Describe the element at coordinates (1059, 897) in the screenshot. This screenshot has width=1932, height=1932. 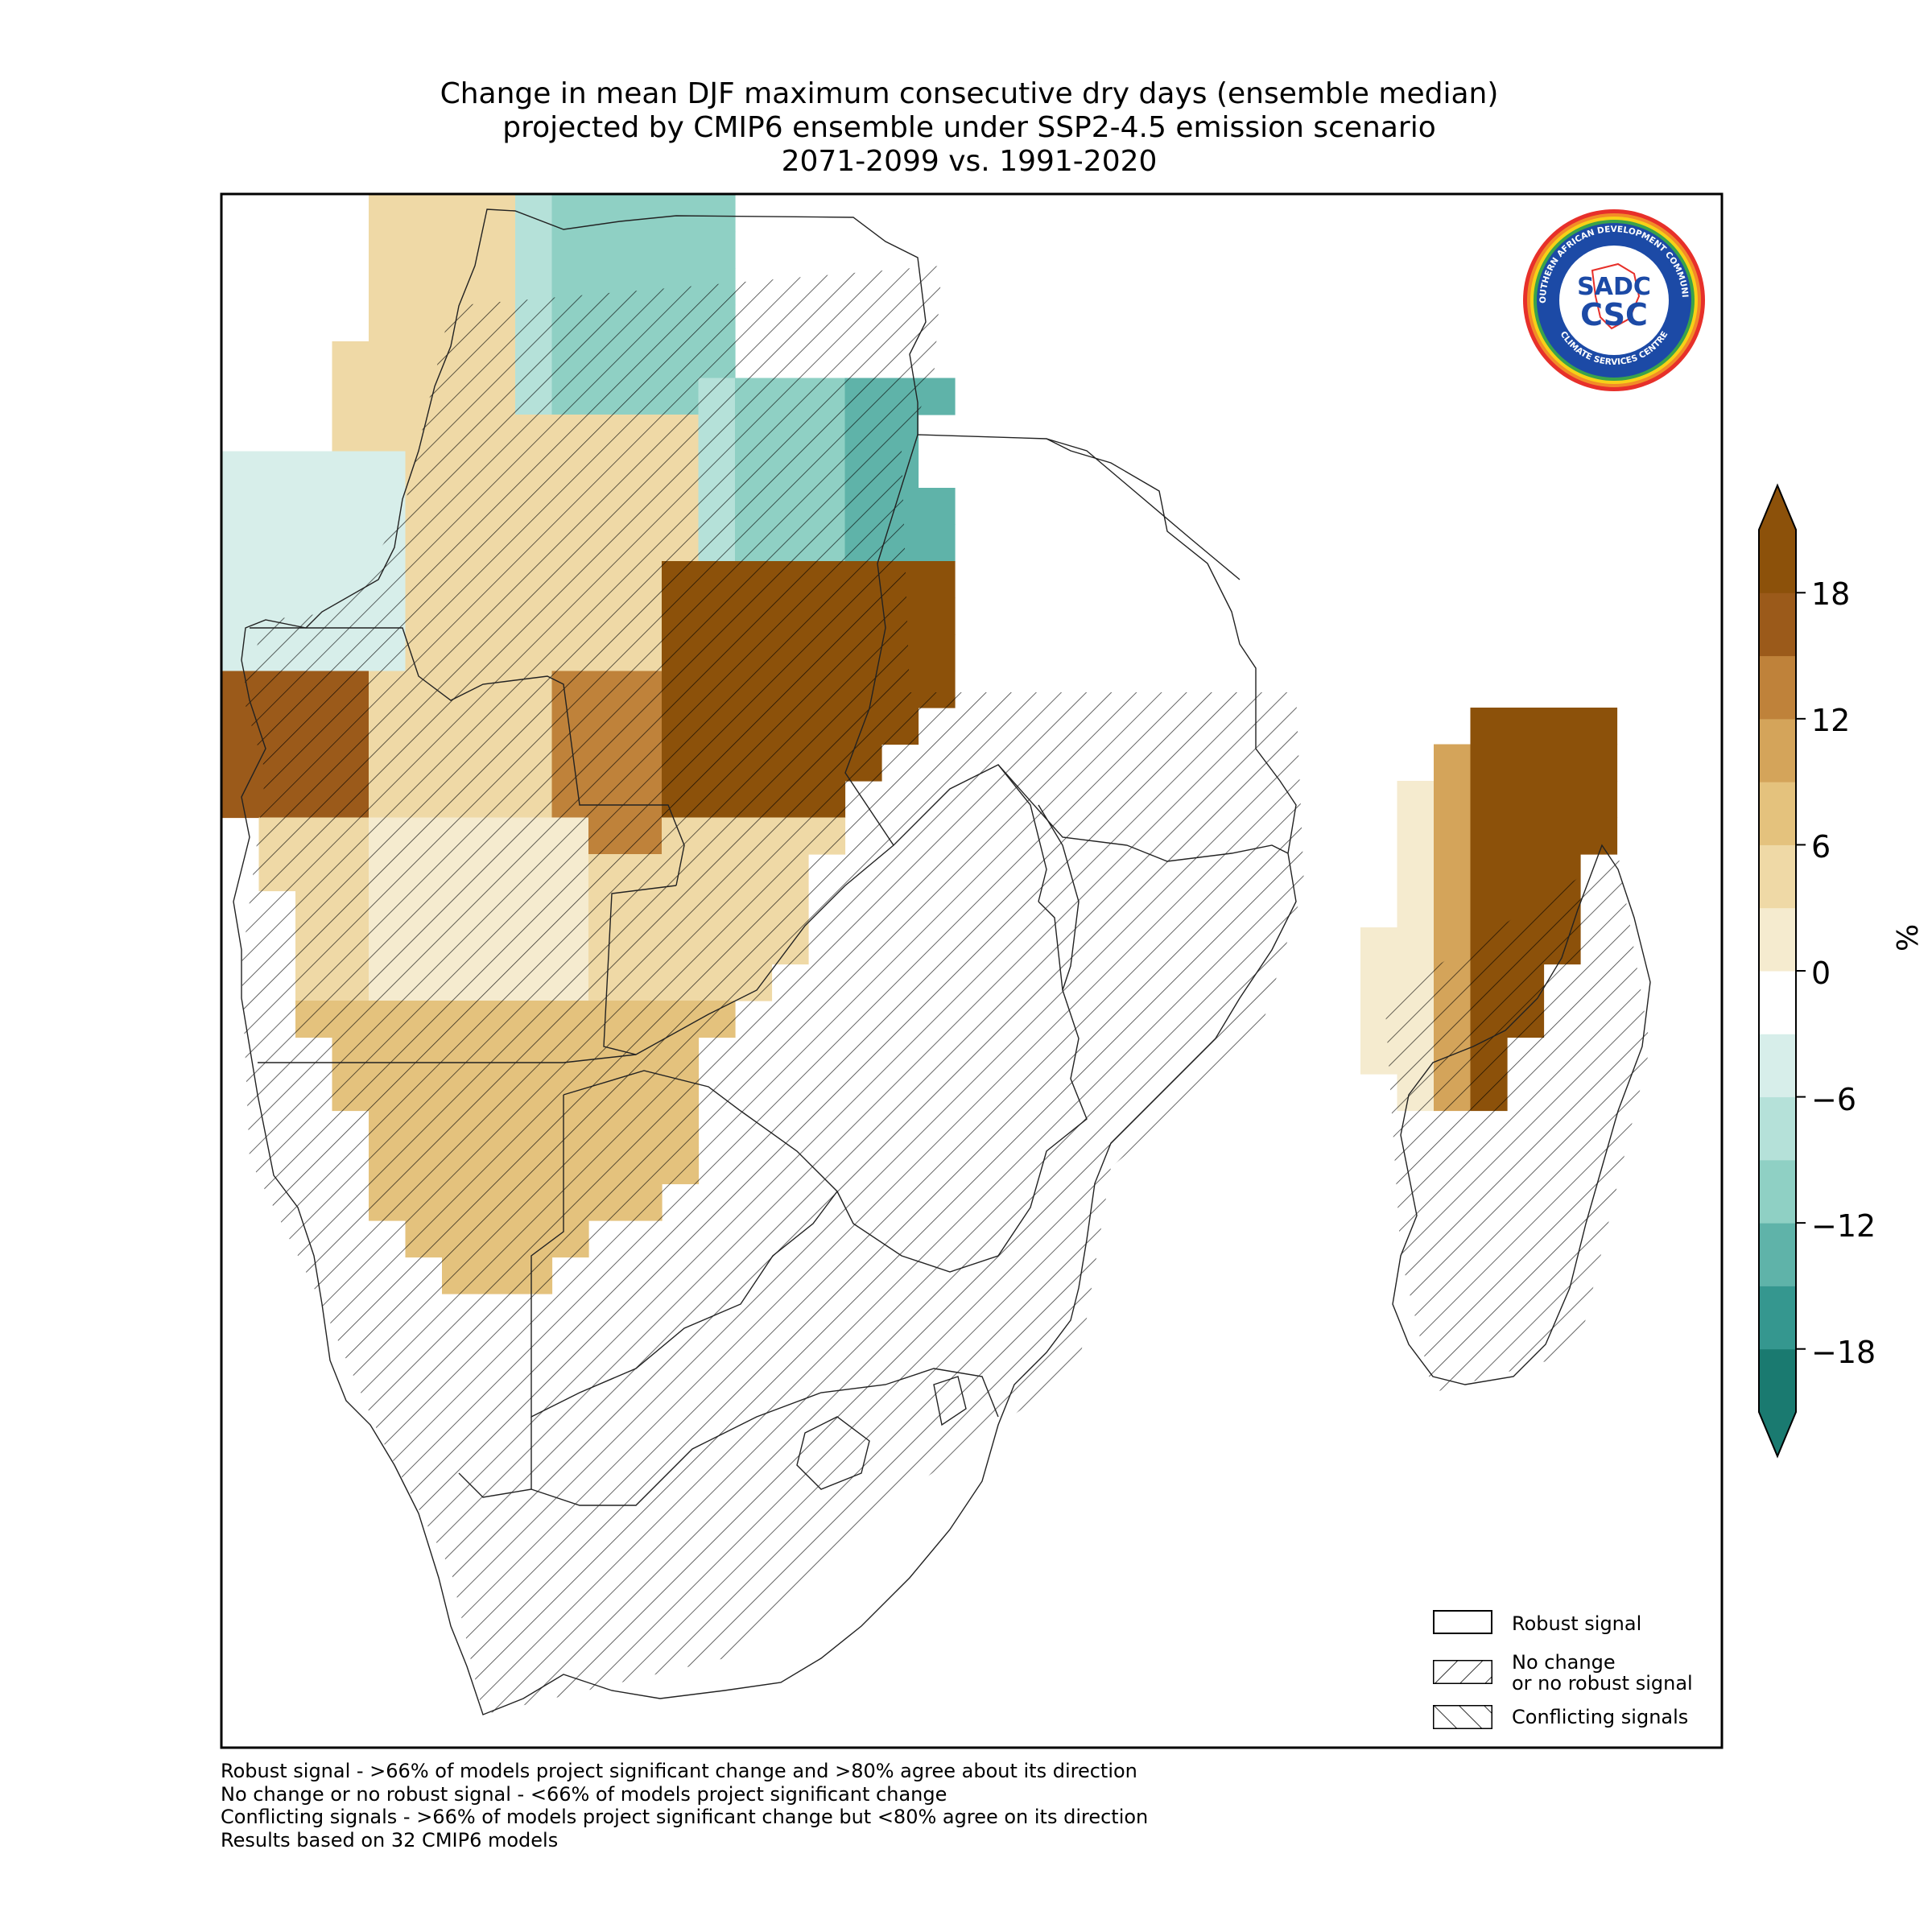
I see `border-malawi` at that location.